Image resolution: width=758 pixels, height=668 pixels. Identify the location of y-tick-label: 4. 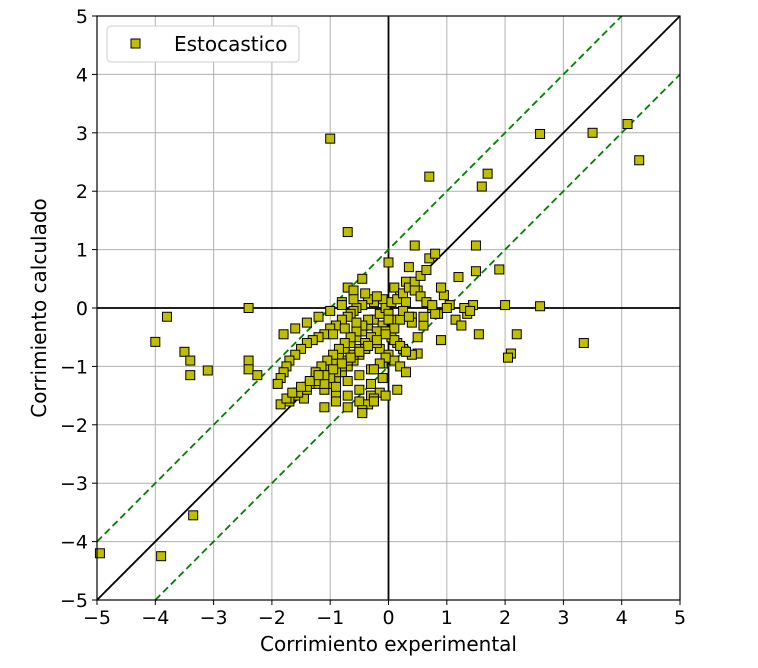
(82, 75).